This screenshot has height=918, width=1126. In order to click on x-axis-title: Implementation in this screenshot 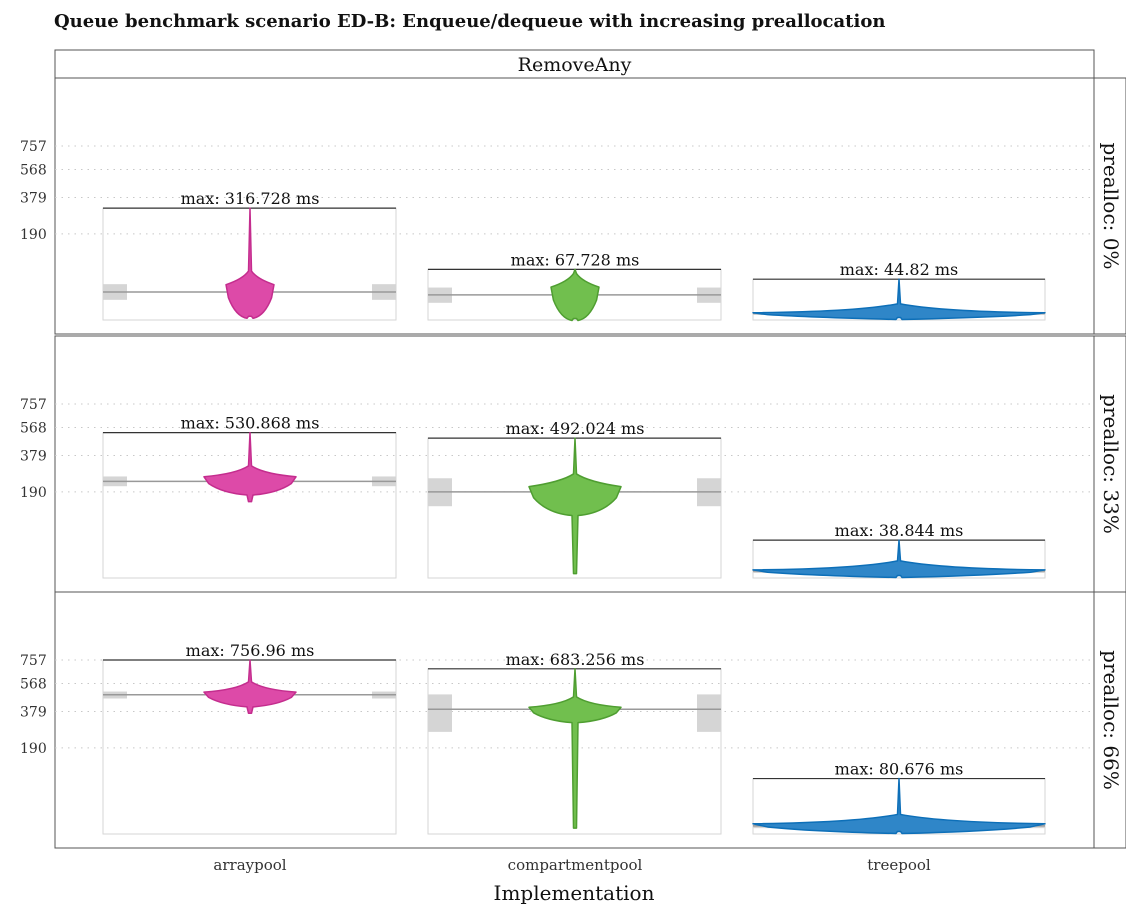, I will do `click(574, 893)`.